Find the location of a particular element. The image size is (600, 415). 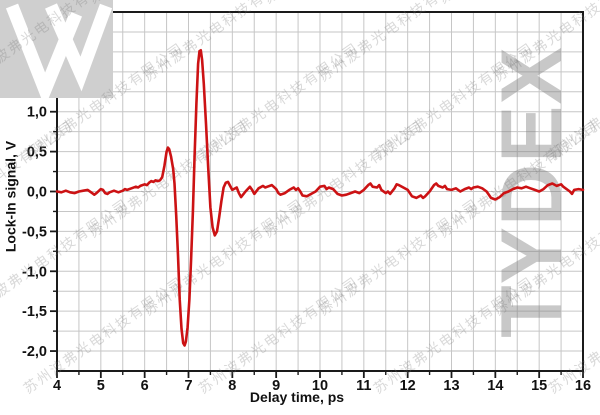

tydex-logo-v-right is located at coordinates (79, 47).